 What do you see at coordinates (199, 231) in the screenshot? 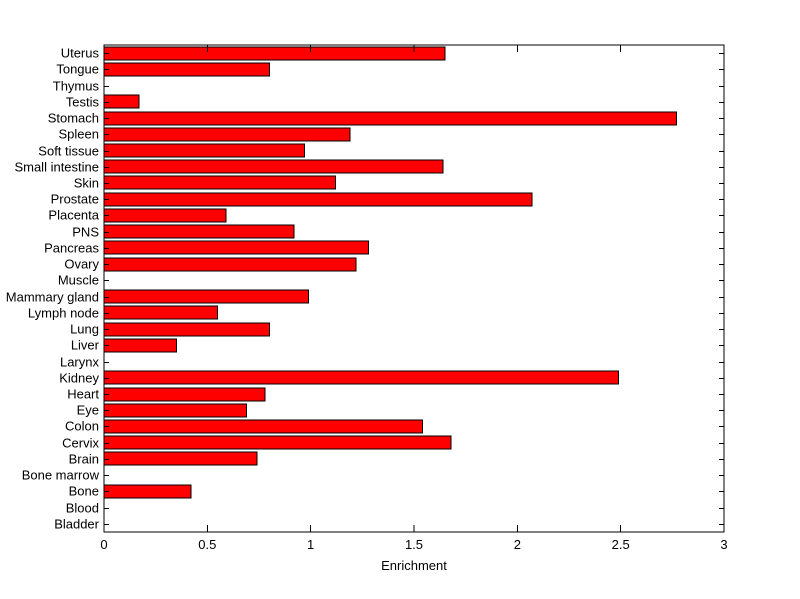
I see `bar-pns` at bounding box center [199, 231].